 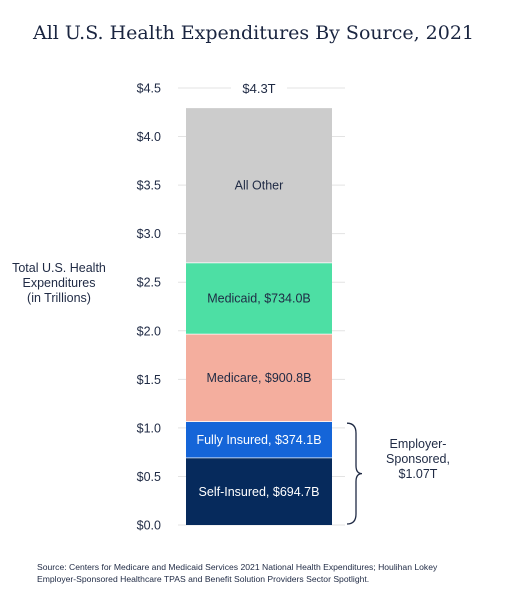 I want to click on y-tick-label: $3.0, so click(x=149, y=234).